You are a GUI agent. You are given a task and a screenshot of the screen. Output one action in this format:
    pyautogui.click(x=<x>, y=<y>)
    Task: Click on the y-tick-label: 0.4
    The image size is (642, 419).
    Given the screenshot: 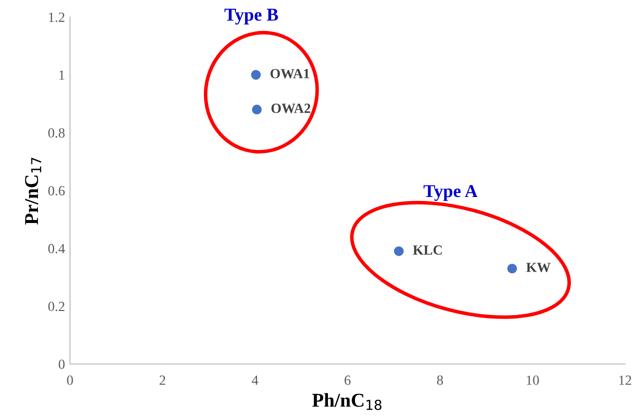 What is the action you would take?
    pyautogui.click(x=56, y=249)
    